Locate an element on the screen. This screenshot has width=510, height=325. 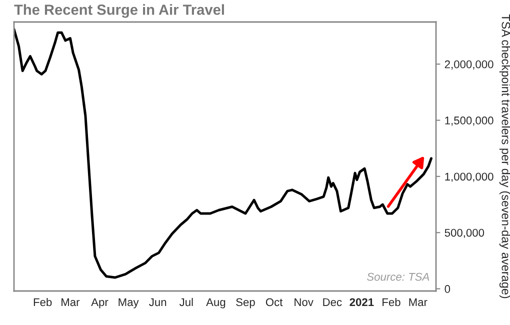
x-tick-label: Jul is located at coordinates (186, 302).